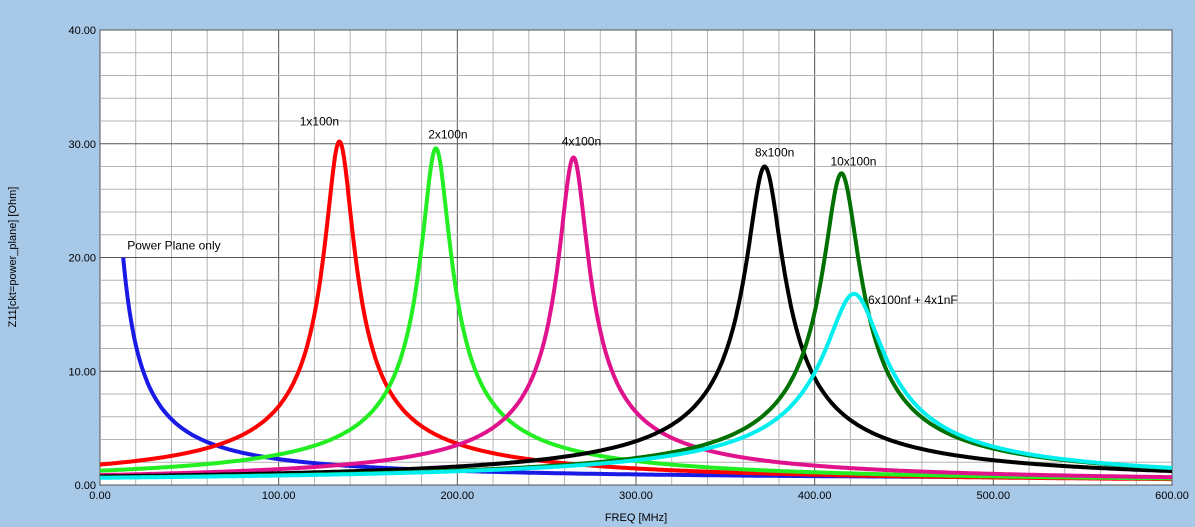 Image resolution: width=1195 pixels, height=527 pixels. What do you see at coordinates (99, 496) in the screenshot?
I see `x-tick-label: 0.00` at bounding box center [99, 496].